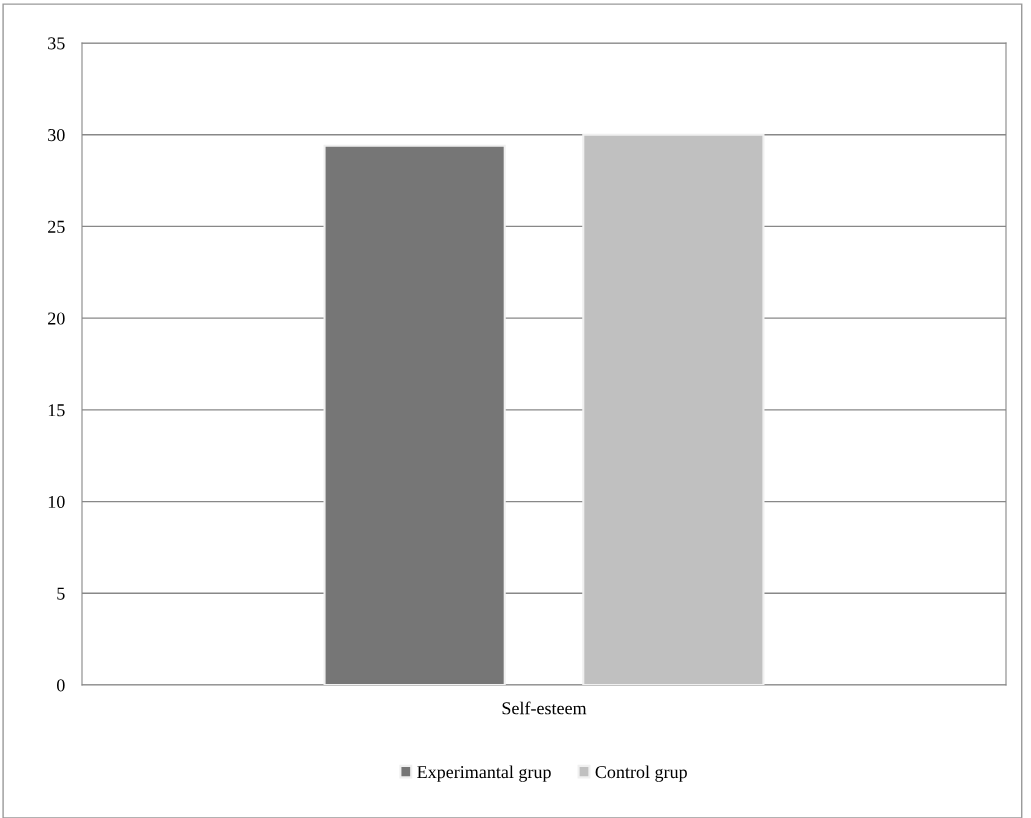 The image size is (1031, 818). What do you see at coordinates (61, 593) in the screenshot?
I see `y-tick-label: 5` at bounding box center [61, 593].